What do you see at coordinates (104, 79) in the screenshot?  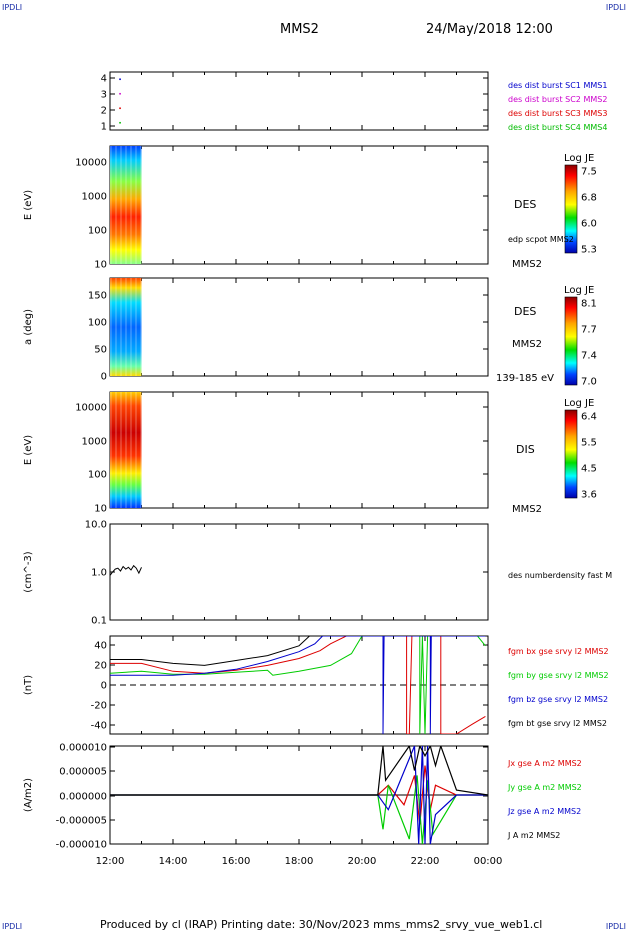 I see `panel-1-ytick-label: 4` at bounding box center [104, 79].